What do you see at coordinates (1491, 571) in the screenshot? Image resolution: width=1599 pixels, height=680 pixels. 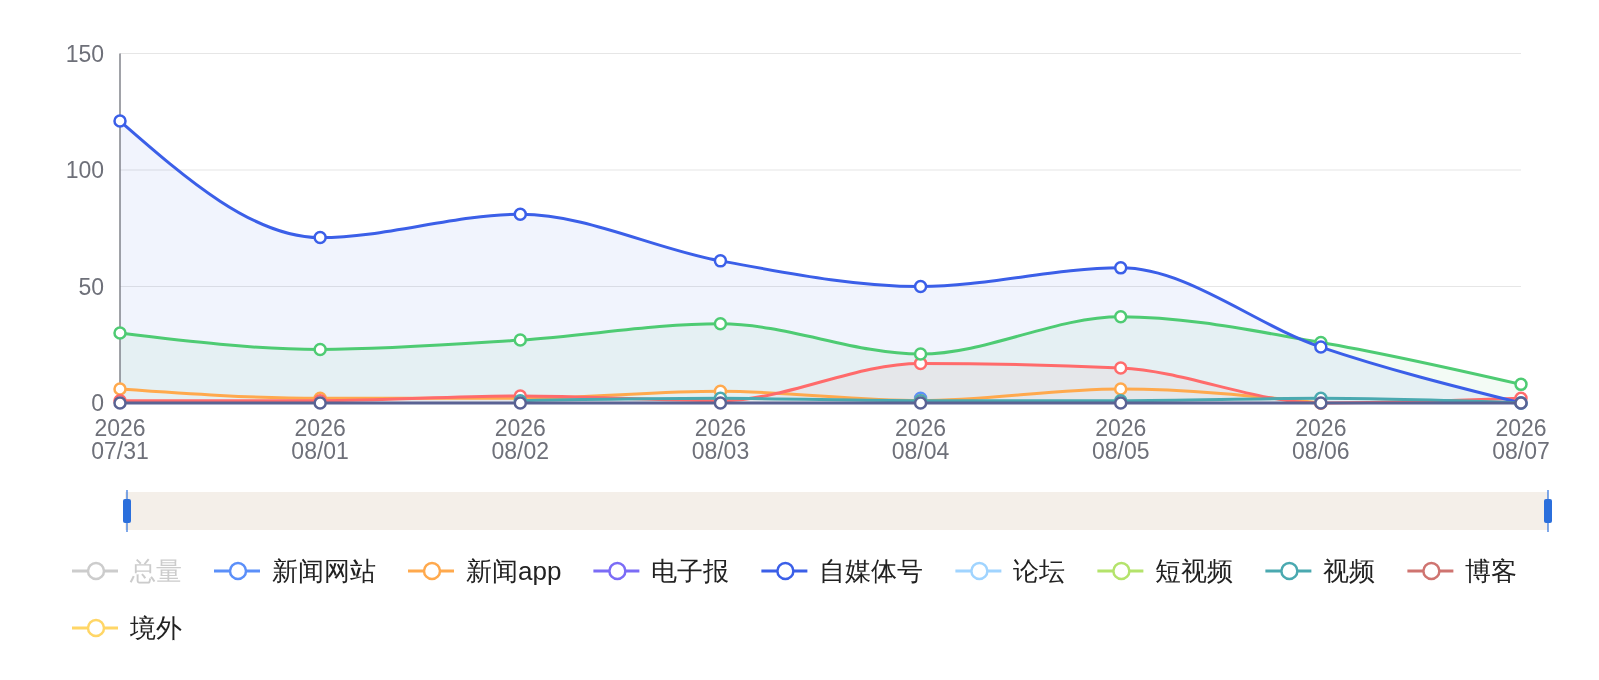 I see `legend-label: 博客` at bounding box center [1491, 571].